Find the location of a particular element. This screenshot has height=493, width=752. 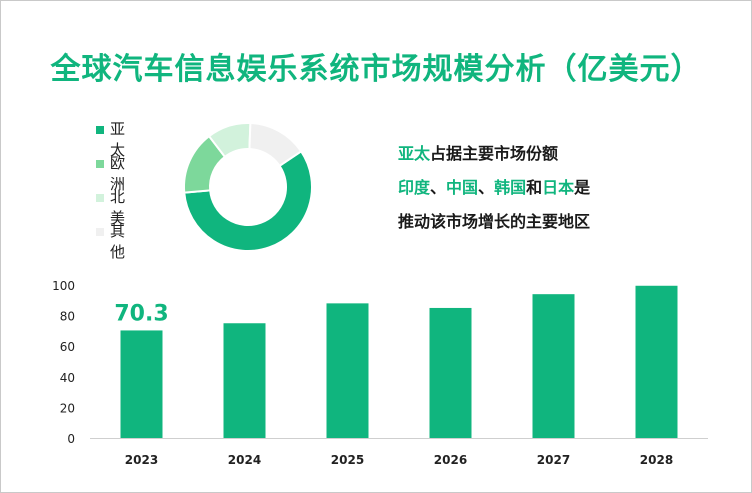

legend-swatch-europe is located at coordinates (100, 164).